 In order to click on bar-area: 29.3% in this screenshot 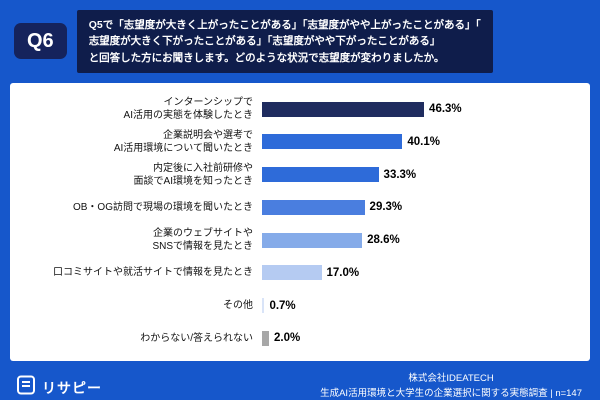, I will do `click(421, 207)`.